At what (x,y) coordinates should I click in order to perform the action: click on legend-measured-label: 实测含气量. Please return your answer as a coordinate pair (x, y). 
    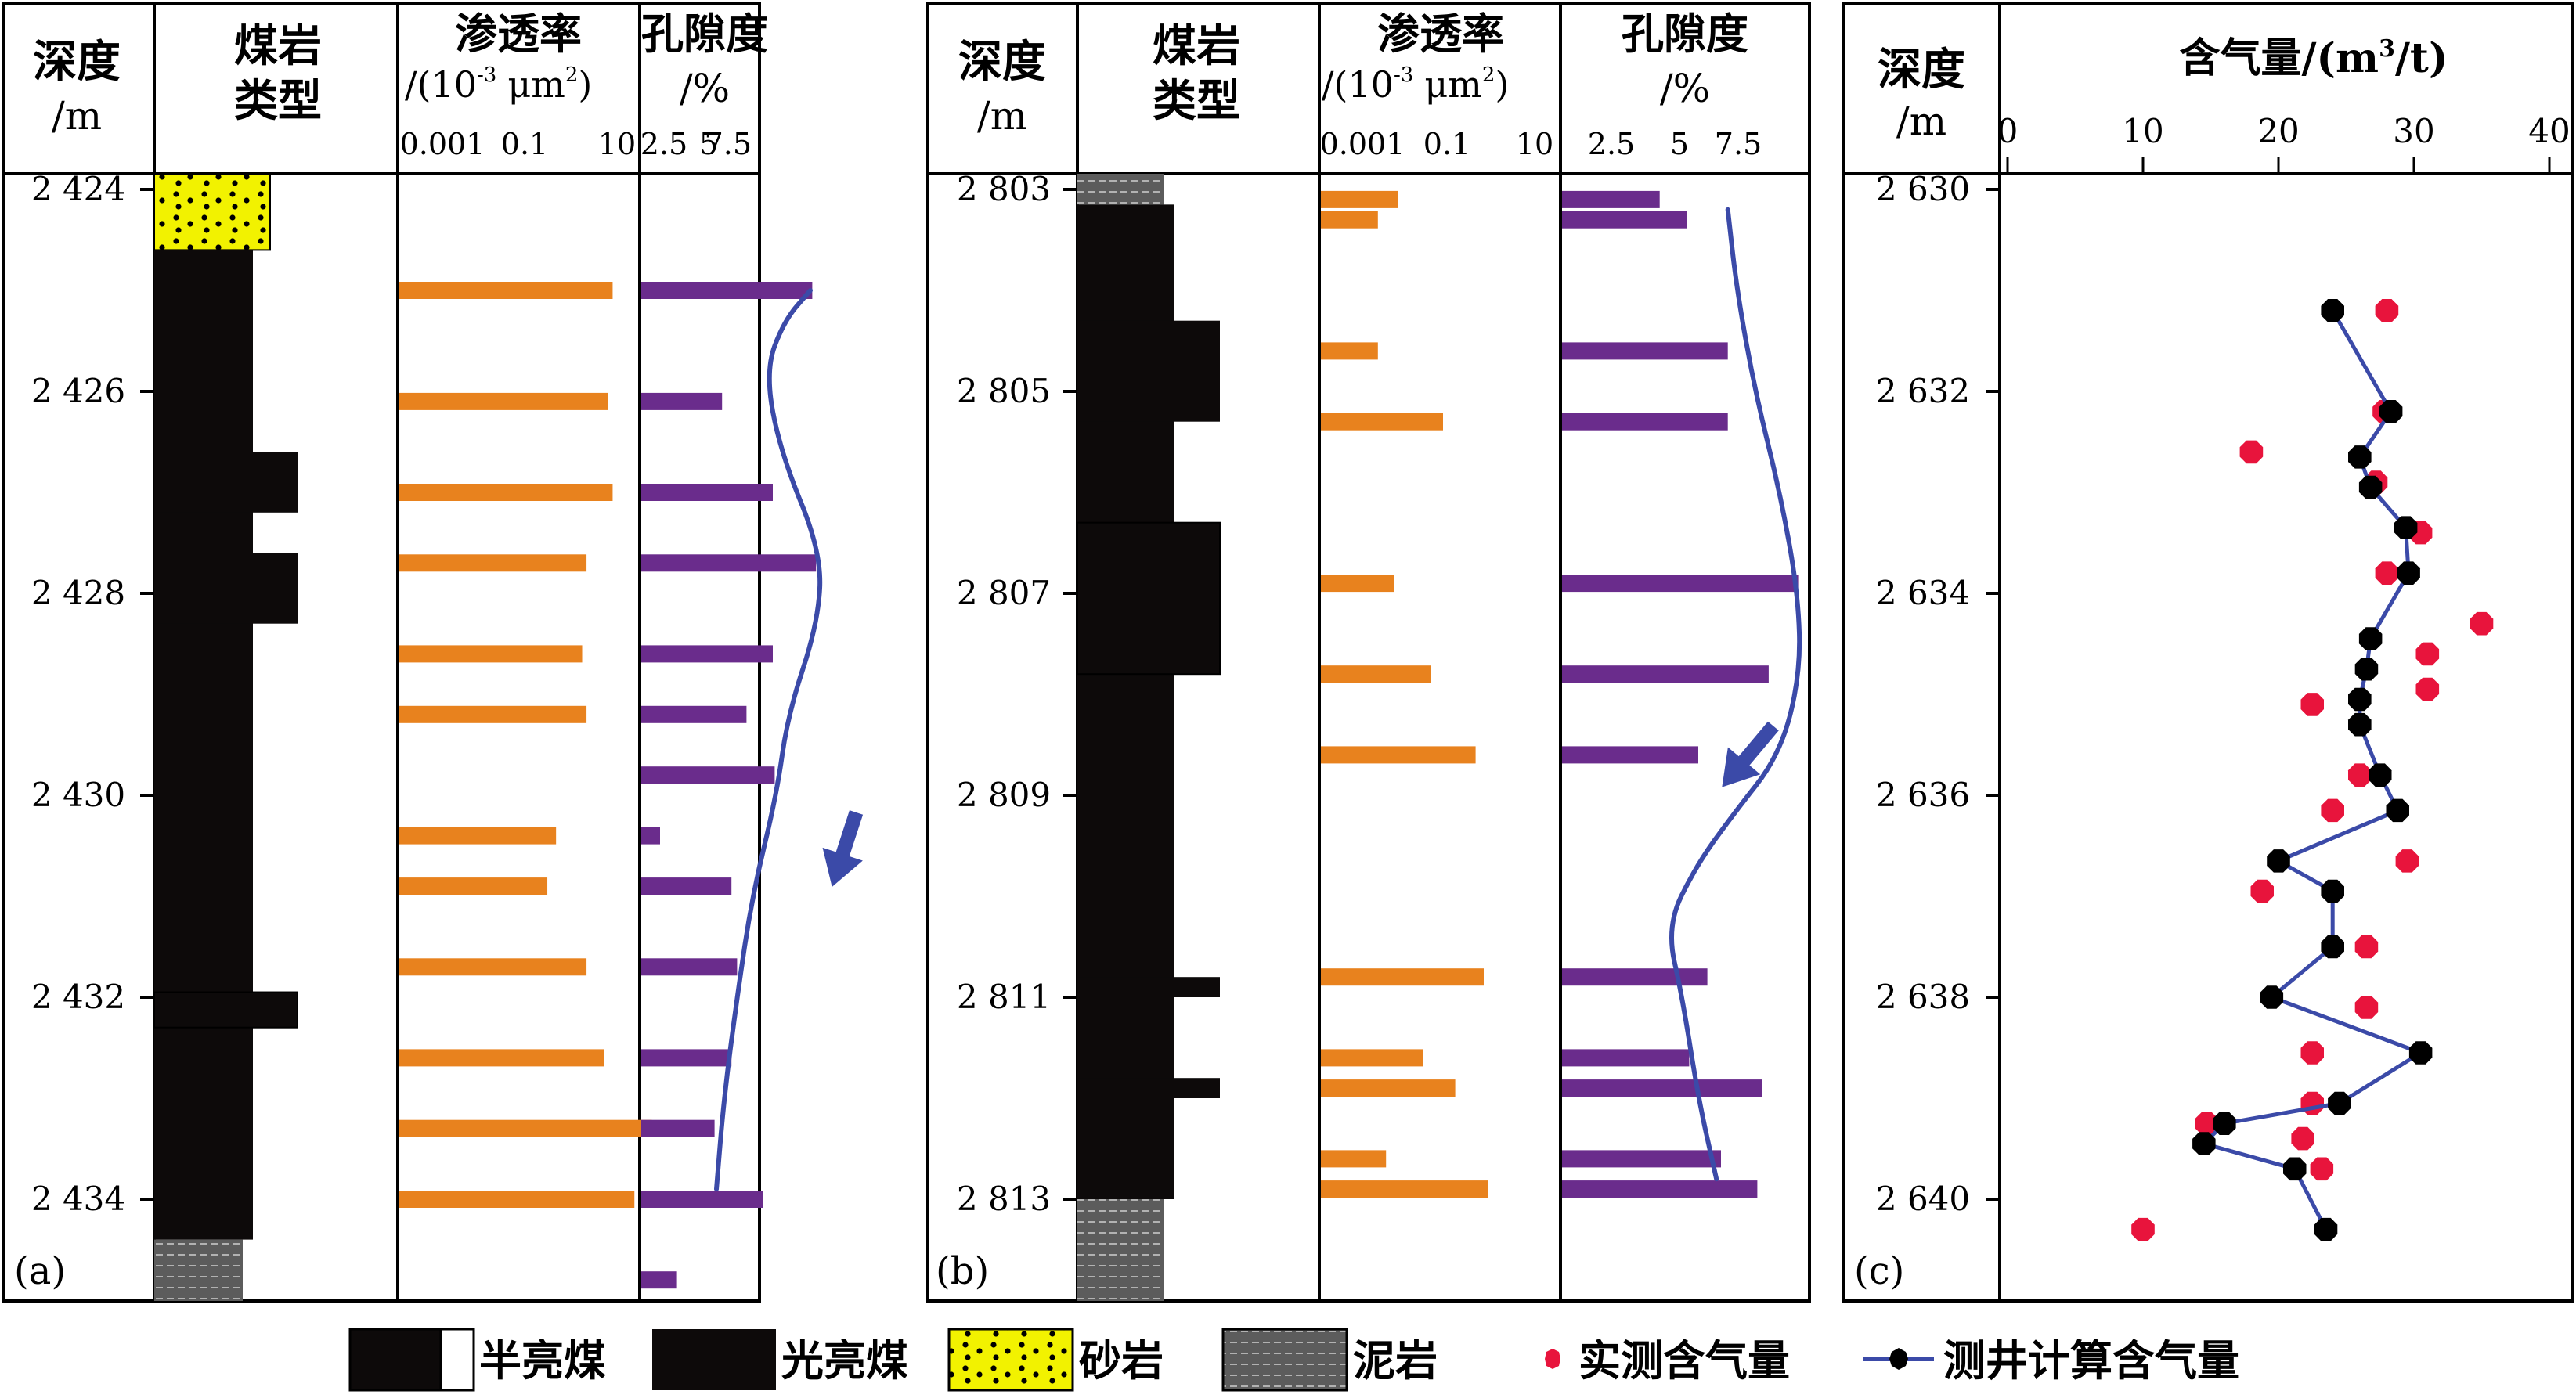
    Looking at the image, I should click on (1684, 1360).